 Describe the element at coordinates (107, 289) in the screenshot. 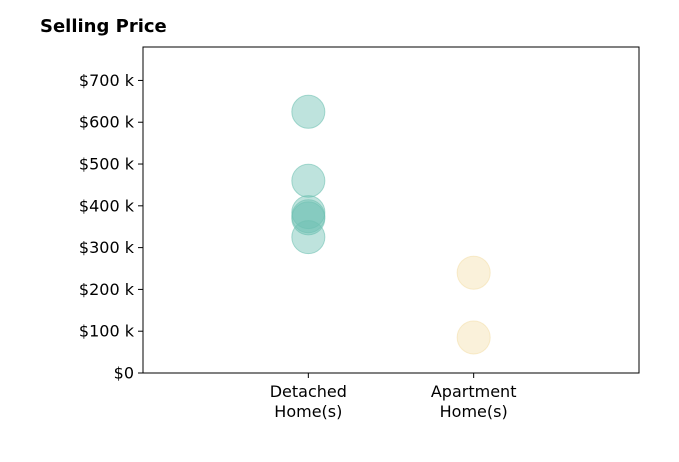

I see `y-tick-label-2: $200 k` at that location.